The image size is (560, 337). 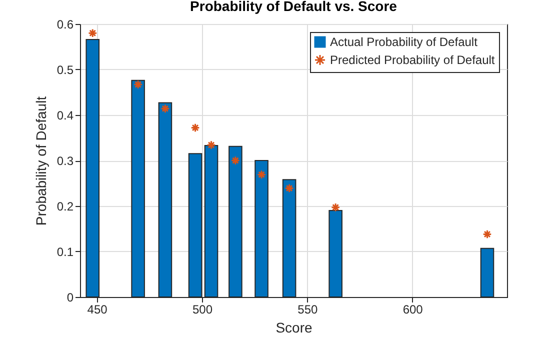 What do you see at coordinates (413, 309) in the screenshot?
I see `x-tick-label: 600` at bounding box center [413, 309].